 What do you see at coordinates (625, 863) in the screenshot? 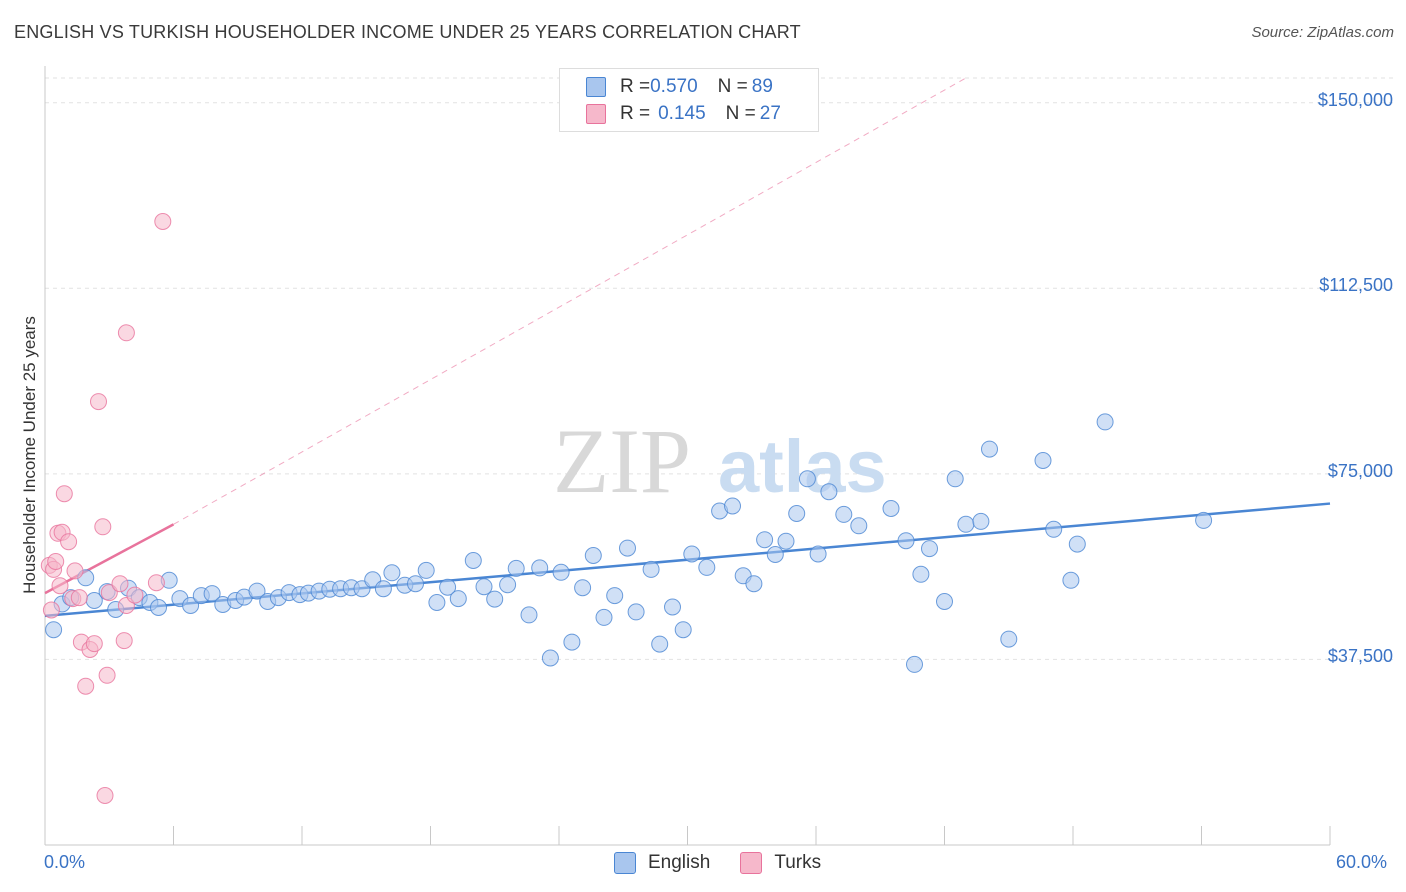
I see `series-swatch-english` at bounding box center [625, 863].